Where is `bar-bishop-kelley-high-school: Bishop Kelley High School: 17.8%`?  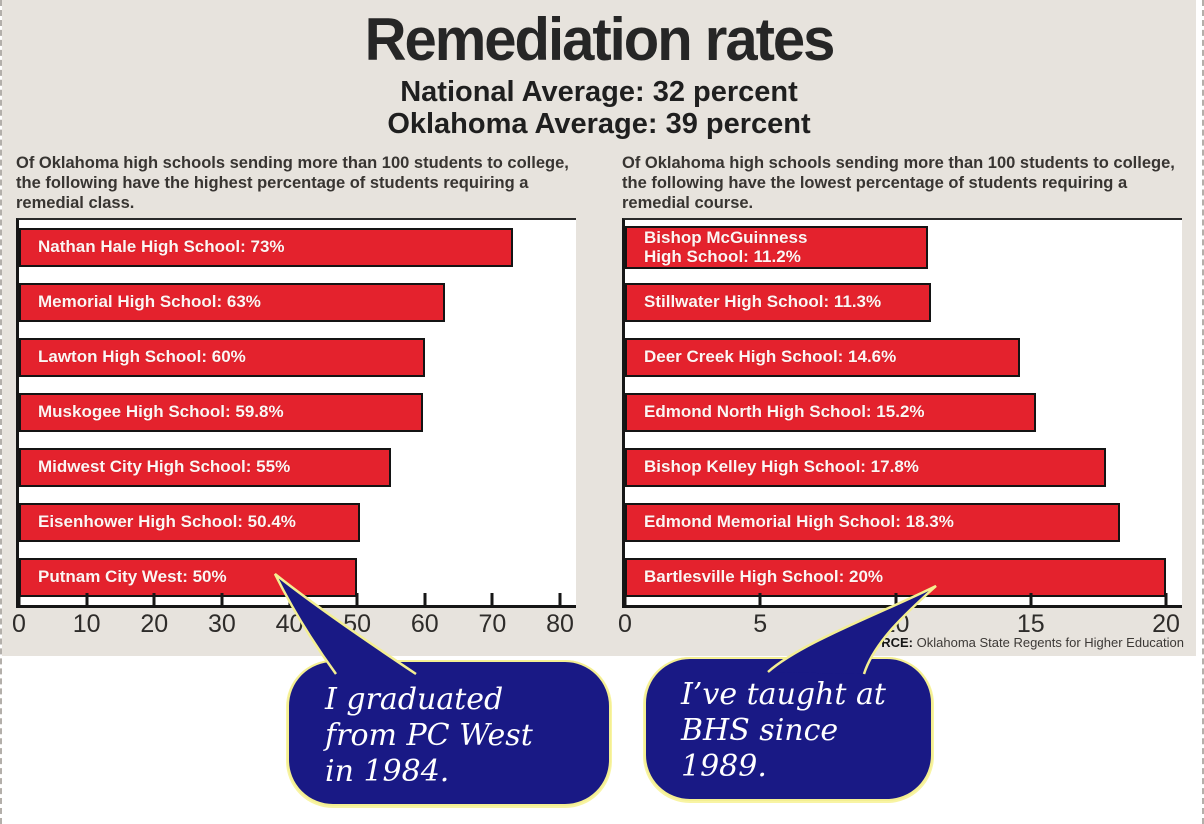 bar-bishop-kelley-high-school: Bishop Kelley High School: 17.8% is located at coordinates (866, 467).